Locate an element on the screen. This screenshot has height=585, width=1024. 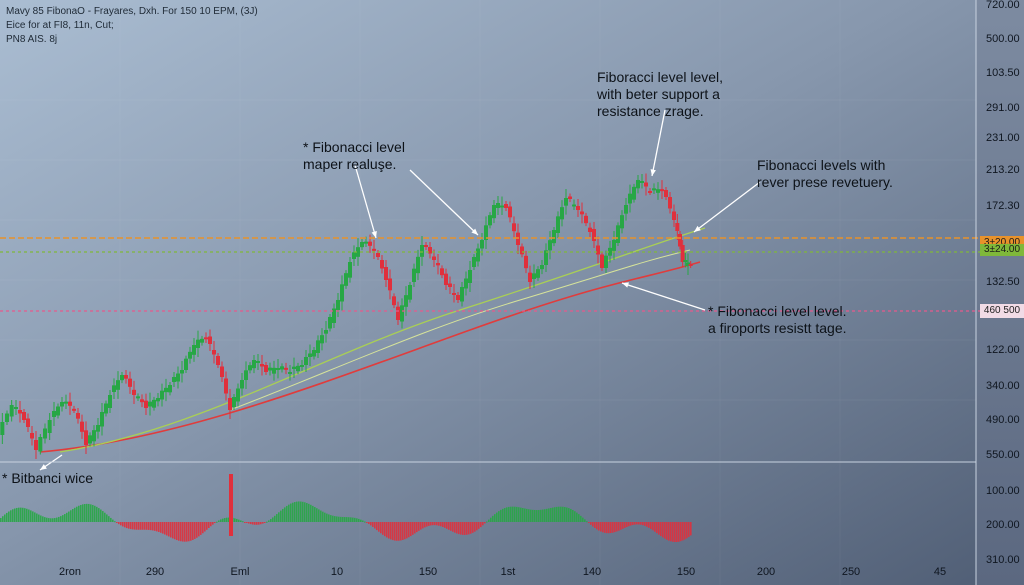
price-axis-label: 213.20 is located at coordinates (1003, 170).